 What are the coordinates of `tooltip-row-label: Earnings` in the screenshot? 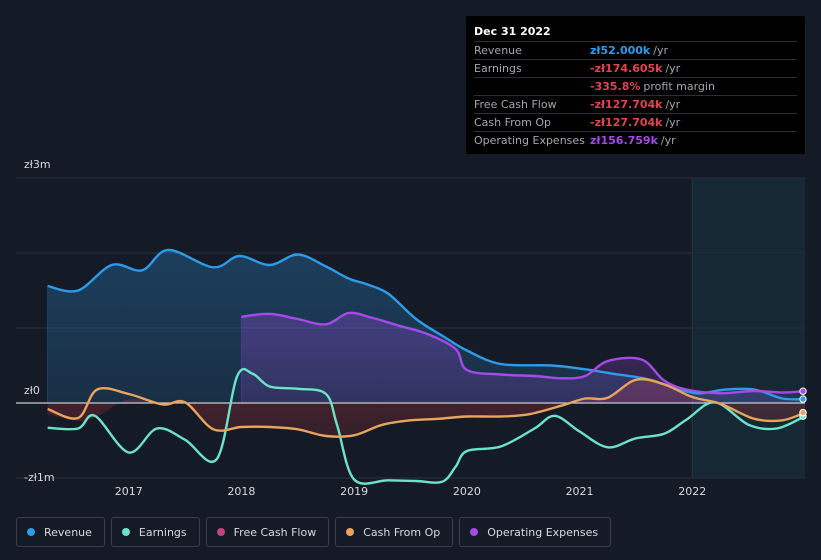 It's located at (498, 68).